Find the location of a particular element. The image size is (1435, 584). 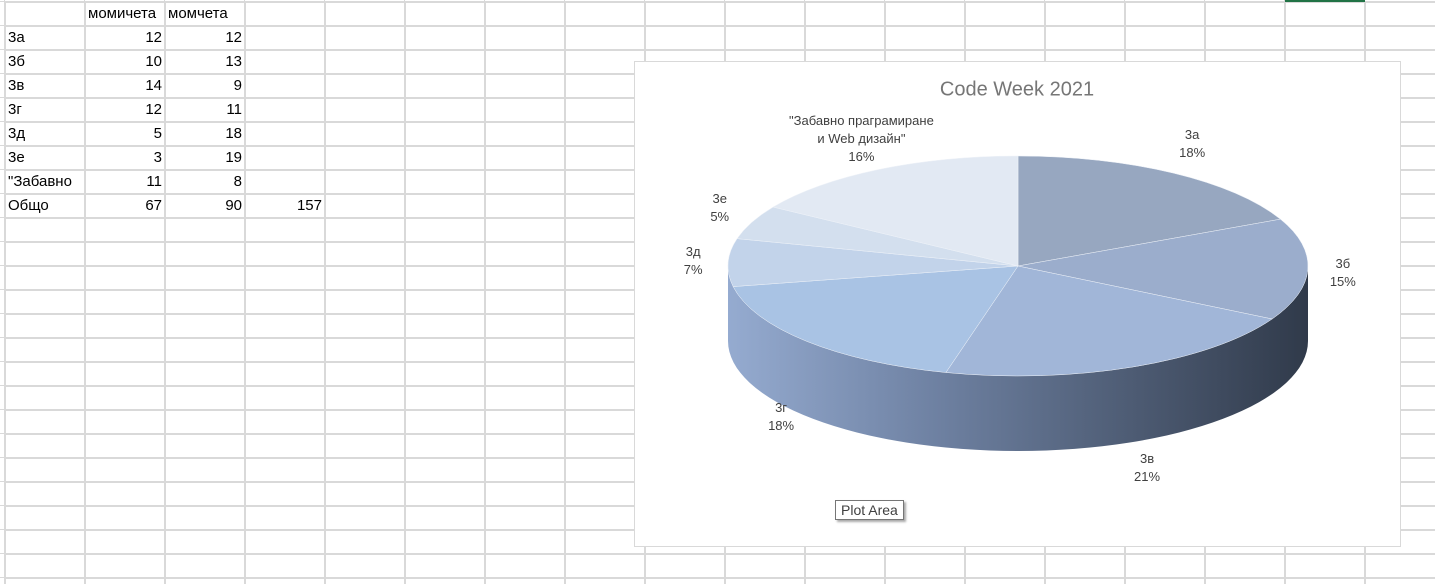

data-label: 3е 5% is located at coordinates (720, 208).